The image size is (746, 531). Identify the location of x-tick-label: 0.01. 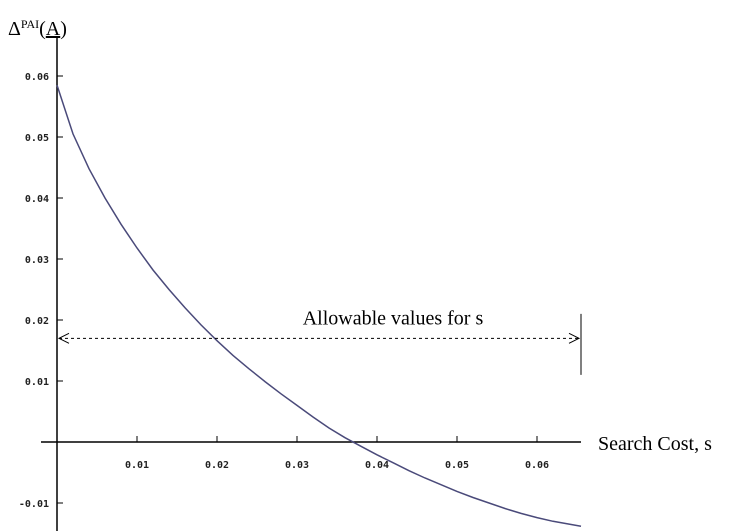
(137, 465).